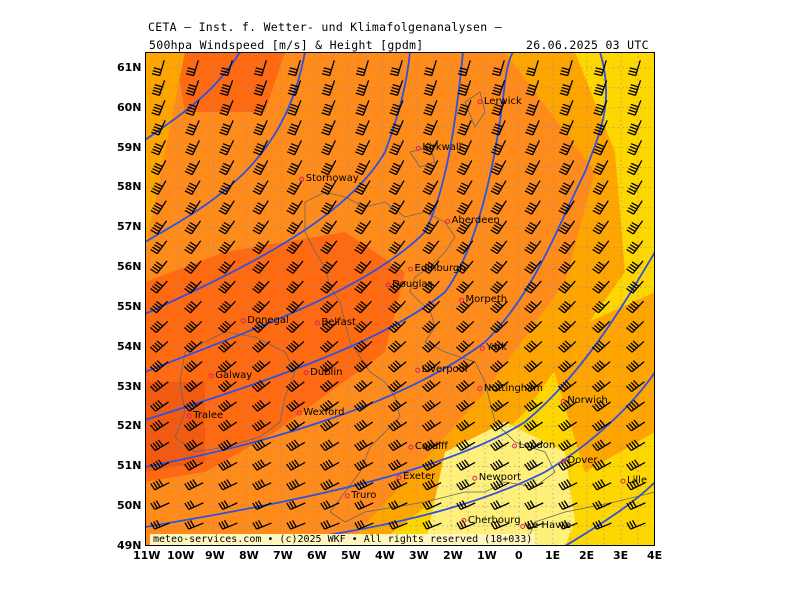 This screenshot has width=800, height=600. What do you see at coordinates (412, 285) in the screenshot?
I see `city-label: Douglas` at bounding box center [412, 285].